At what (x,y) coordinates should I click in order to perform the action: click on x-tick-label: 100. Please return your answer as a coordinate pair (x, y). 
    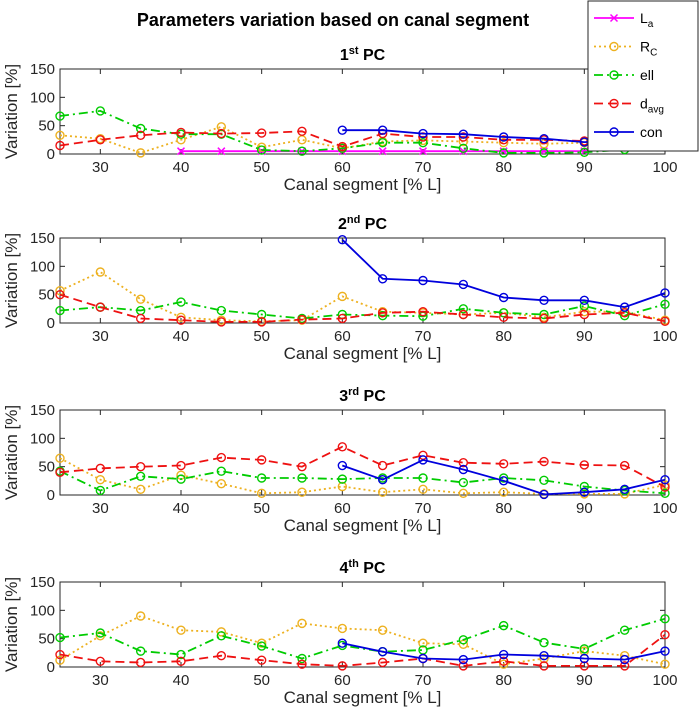
    Looking at the image, I should click on (664, 167).